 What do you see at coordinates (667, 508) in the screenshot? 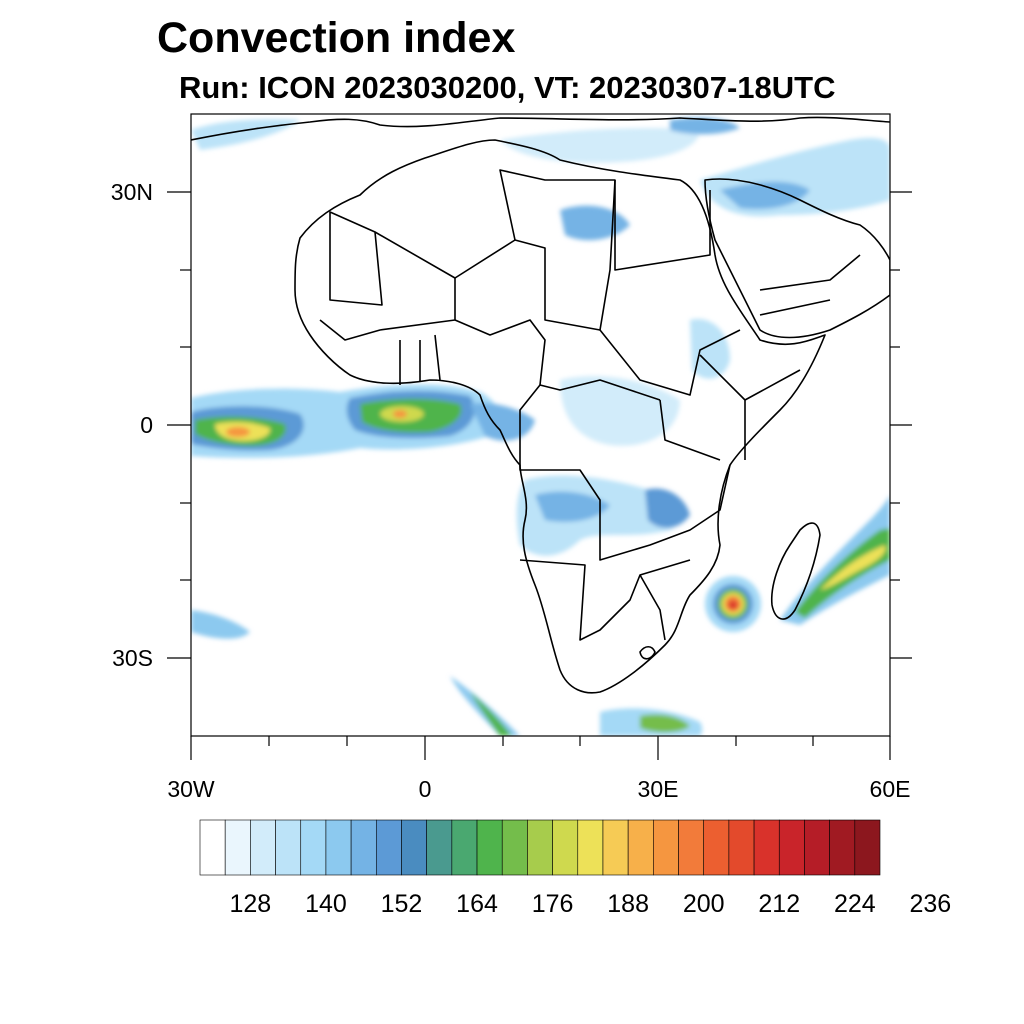
I see `tanzania-cells` at bounding box center [667, 508].